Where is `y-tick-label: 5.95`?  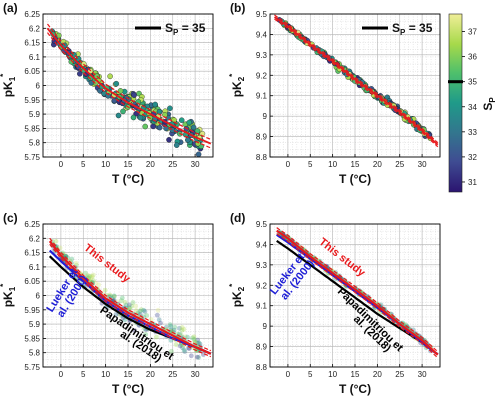 y-tick-label: 5.95 is located at coordinates (32, 310).